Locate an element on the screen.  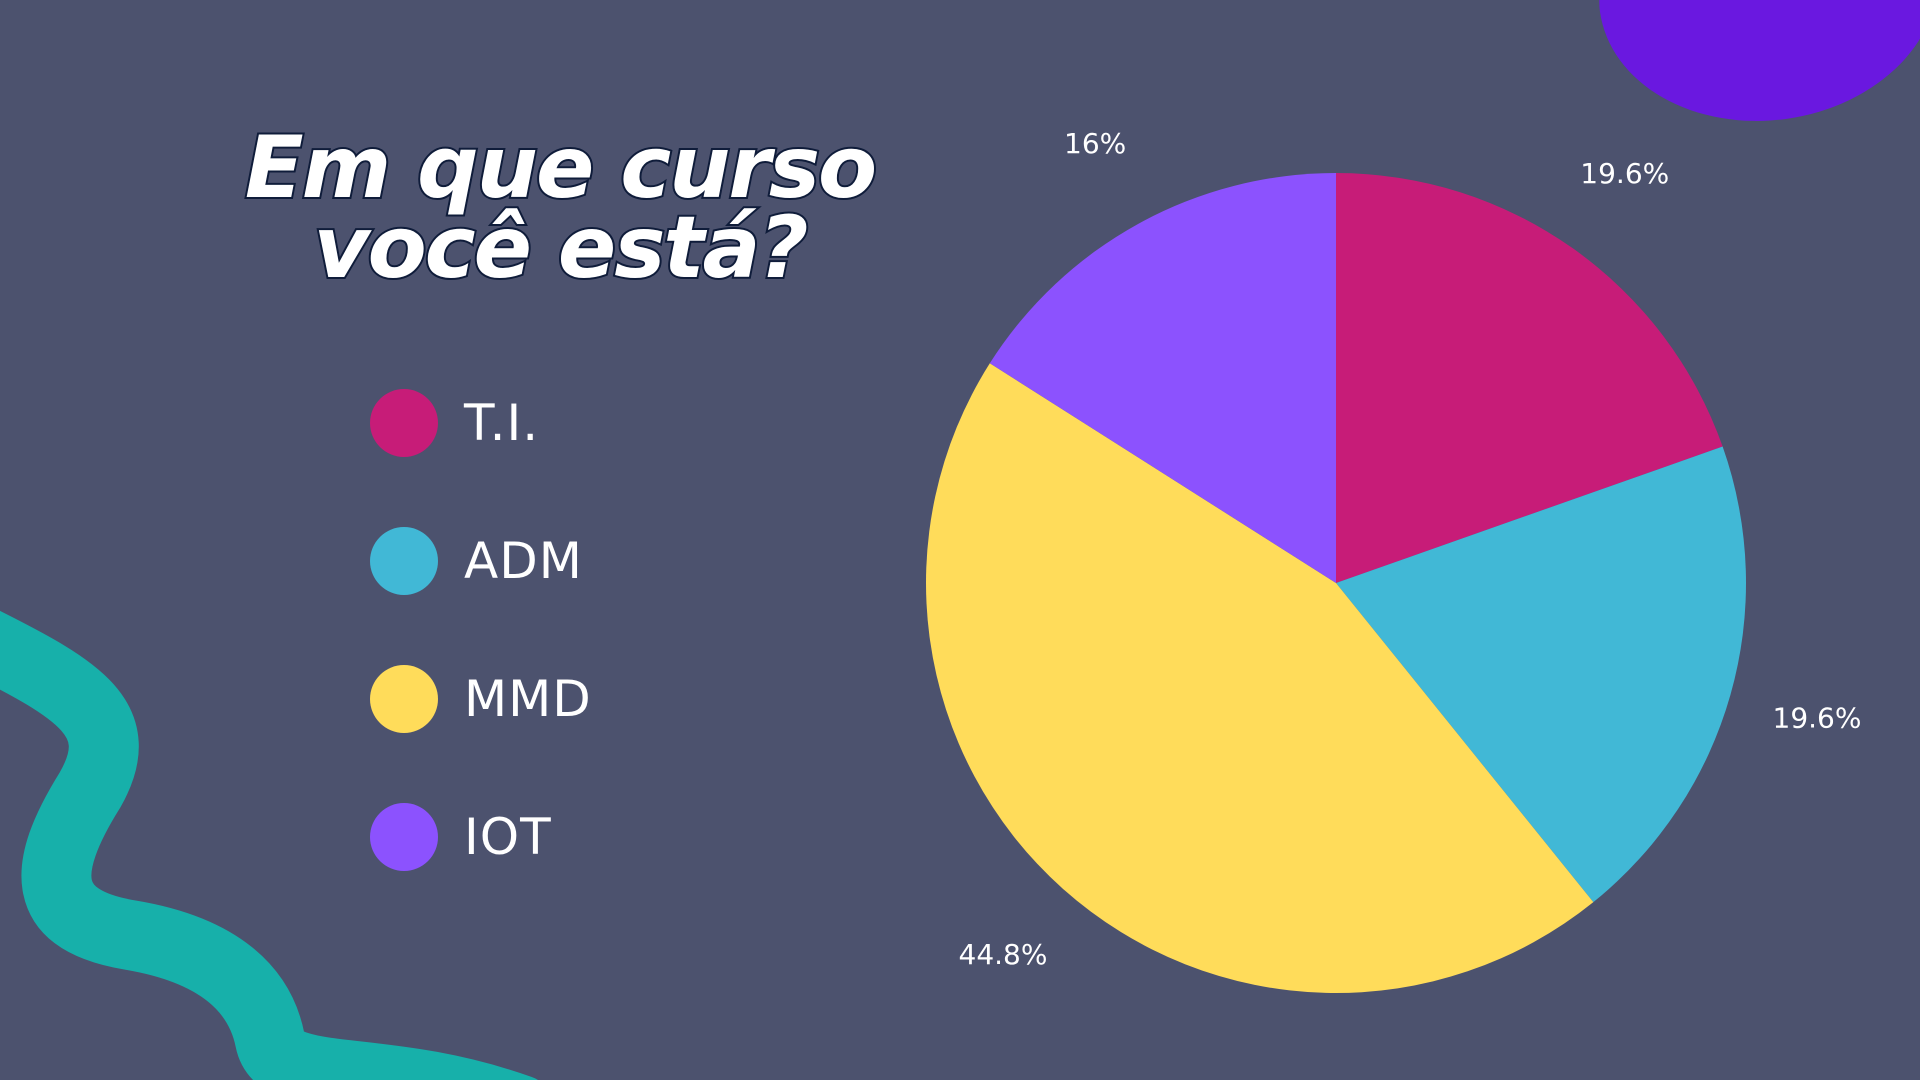
legend-label-mmd: MMD is located at coordinates (528, 699).